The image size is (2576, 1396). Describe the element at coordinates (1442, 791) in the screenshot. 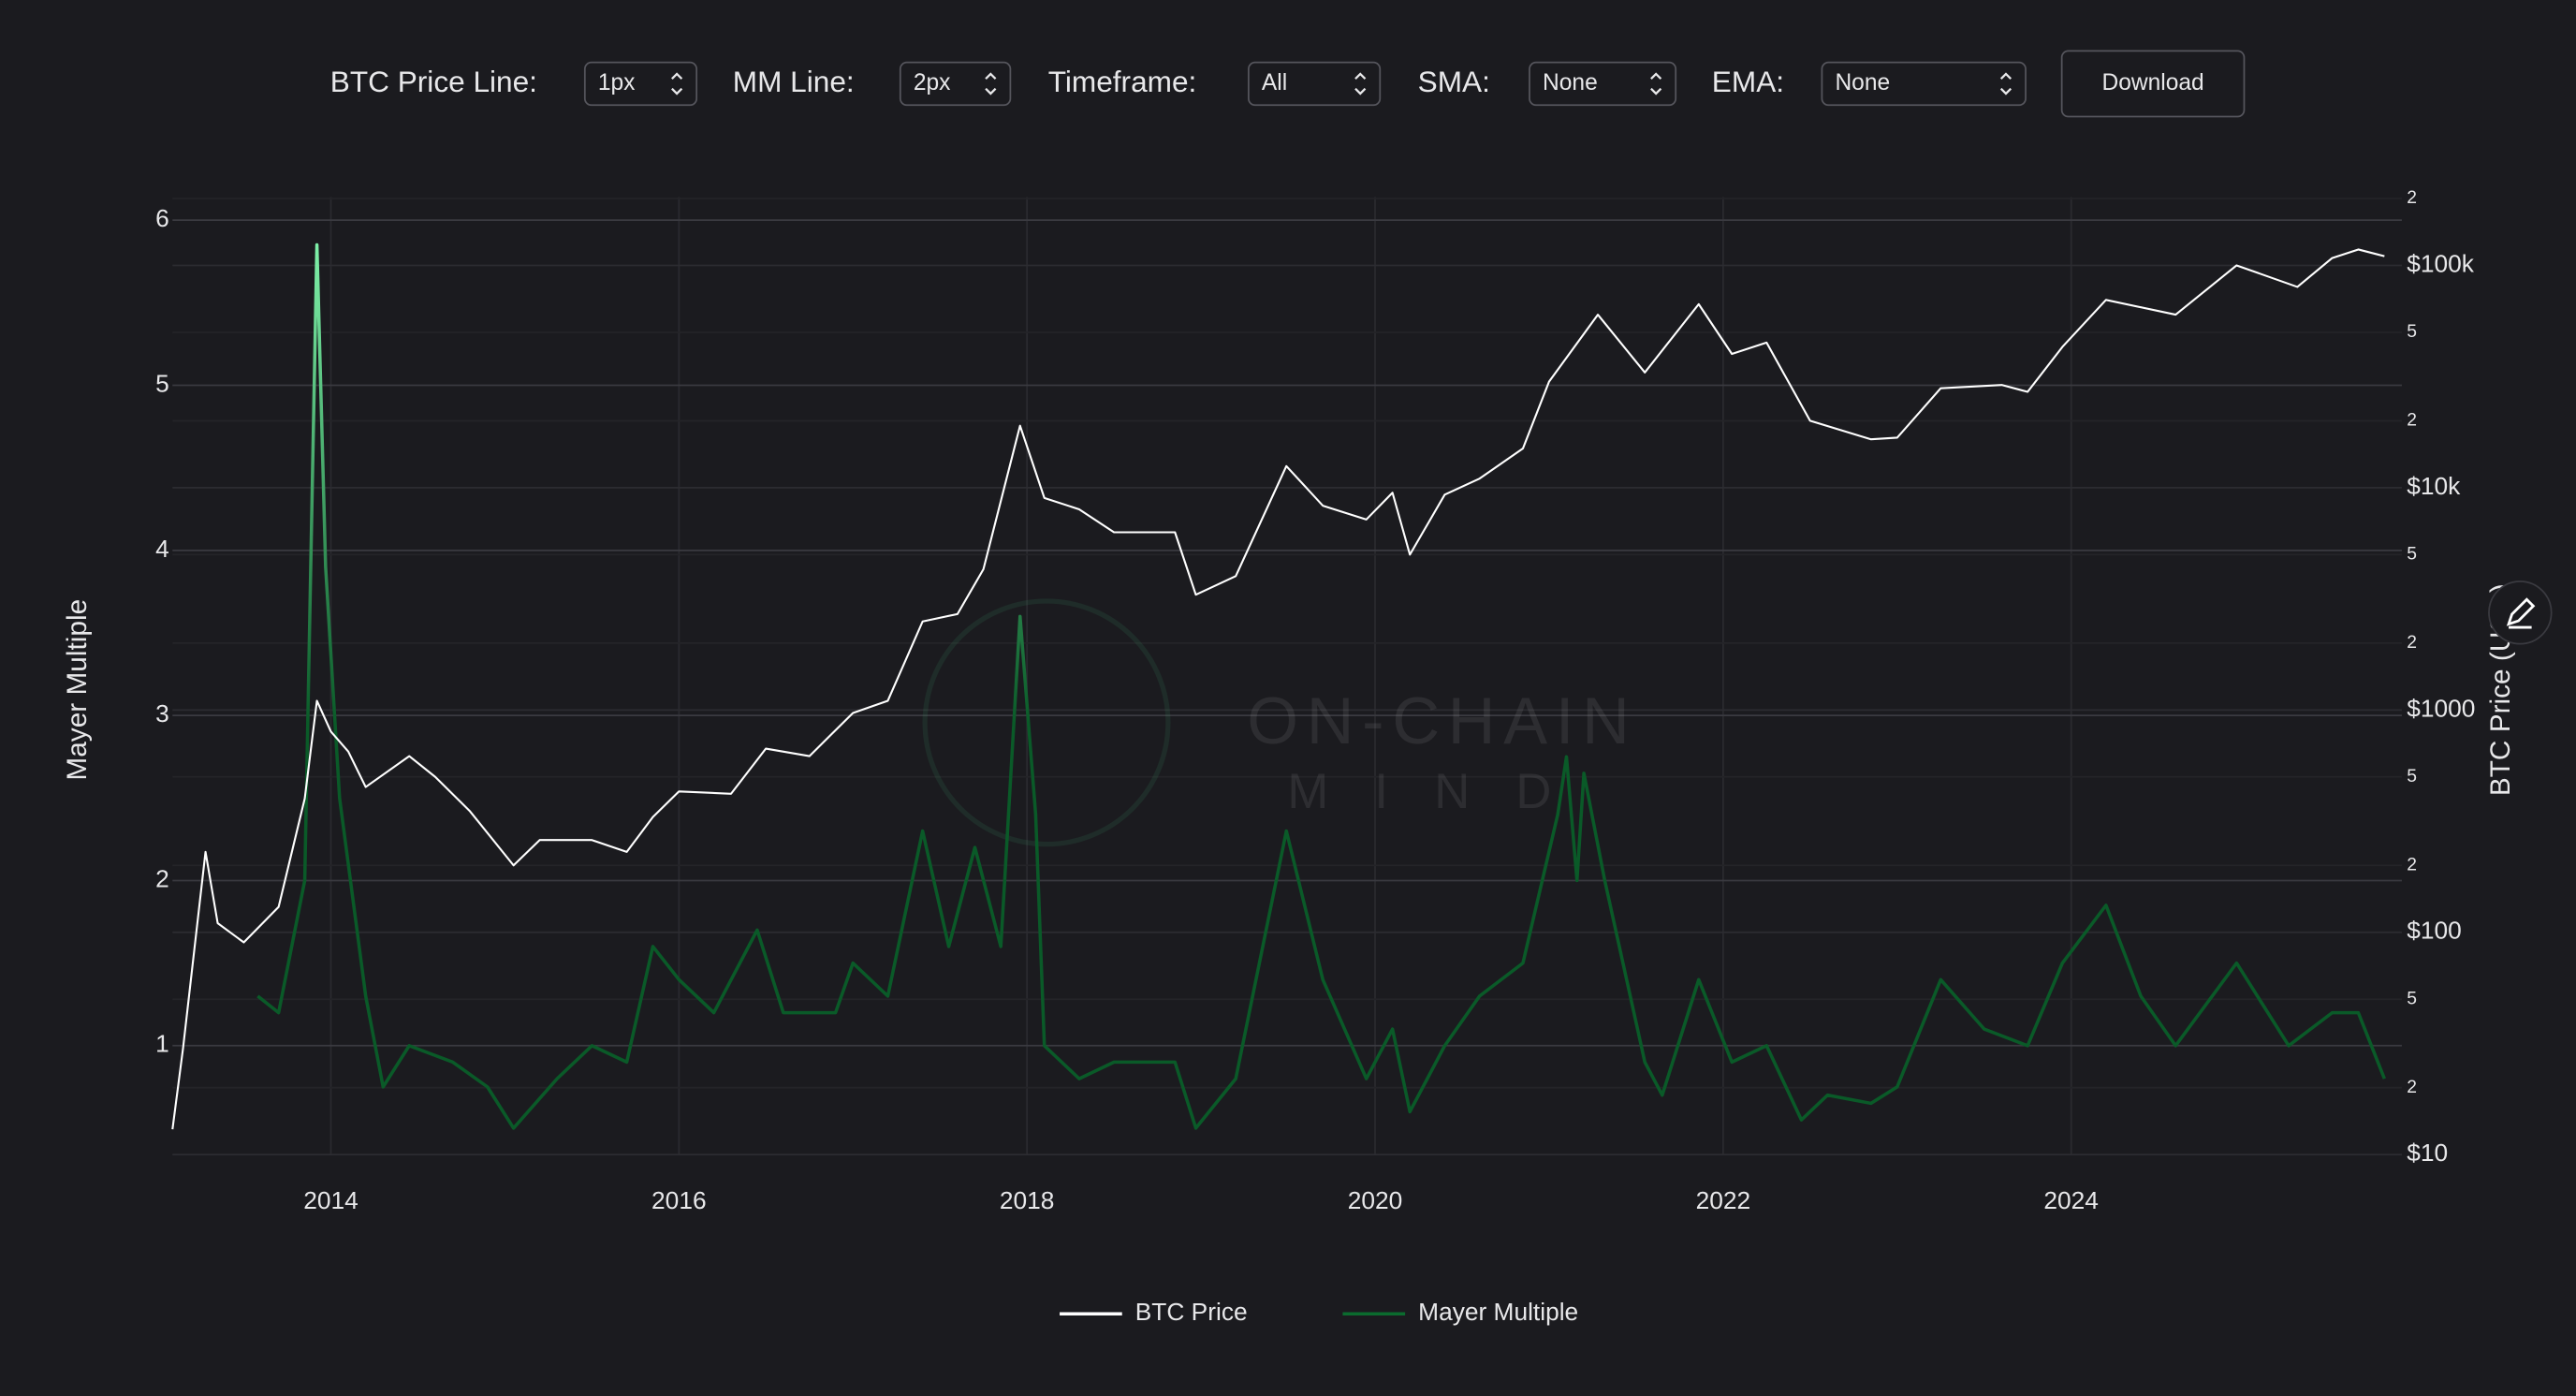

I see `watermark-text: MIND` at that location.